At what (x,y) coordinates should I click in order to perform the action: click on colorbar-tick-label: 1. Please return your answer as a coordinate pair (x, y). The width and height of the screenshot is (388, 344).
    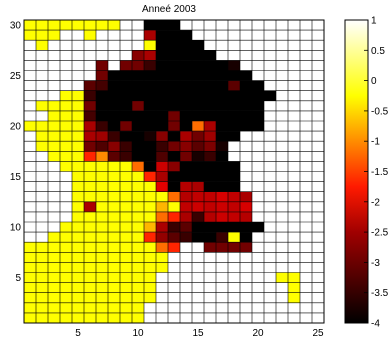
    Looking at the image, I should click on (374, 21).